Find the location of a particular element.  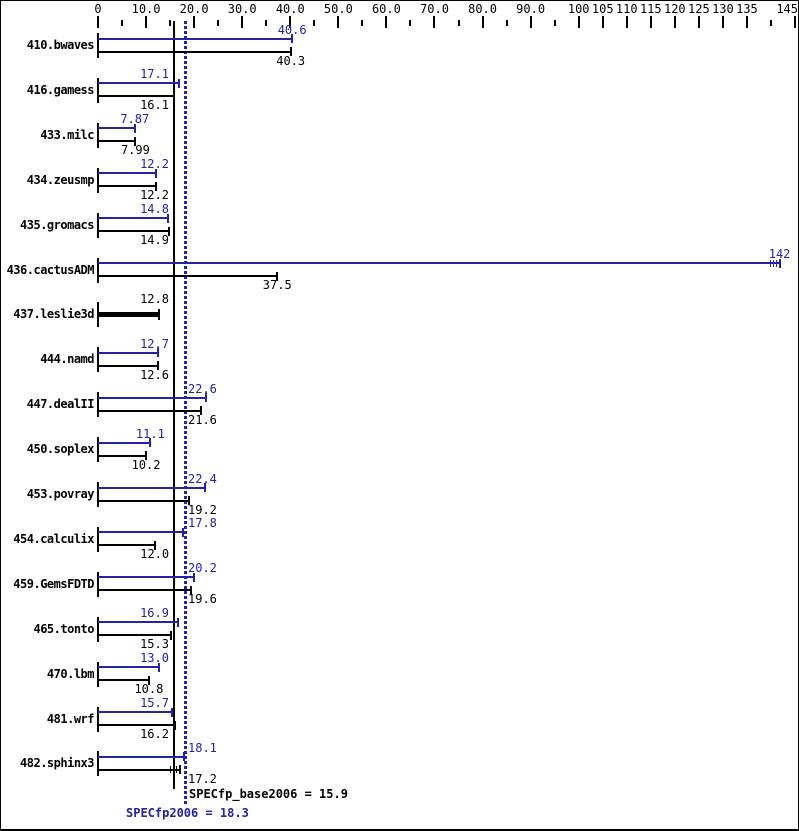

peak-value-435.gromacs: 14.8 is located at coordinates (154, 209).